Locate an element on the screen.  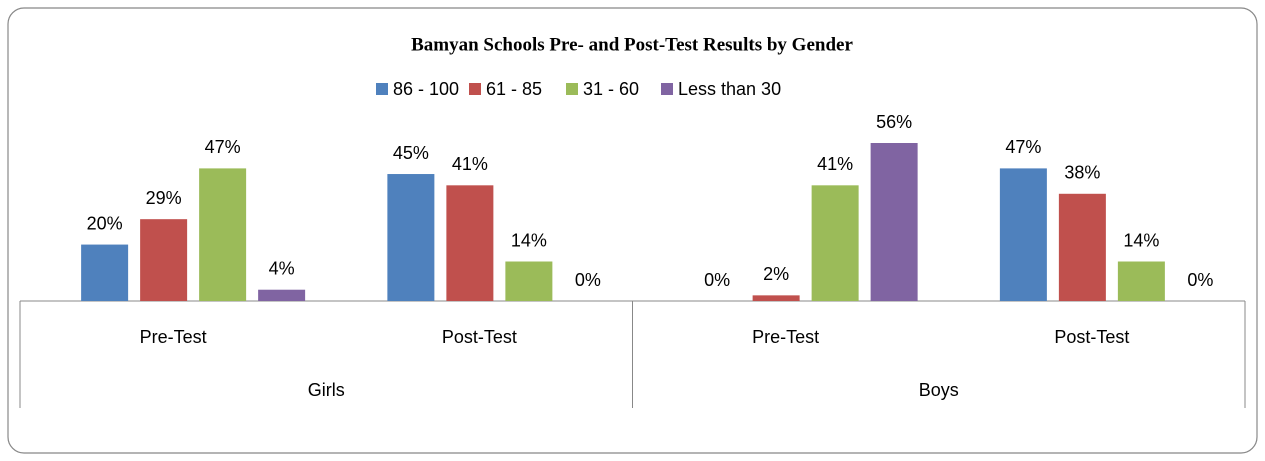
legend-label: 61 - 85 is located at coordinates (514, 89).